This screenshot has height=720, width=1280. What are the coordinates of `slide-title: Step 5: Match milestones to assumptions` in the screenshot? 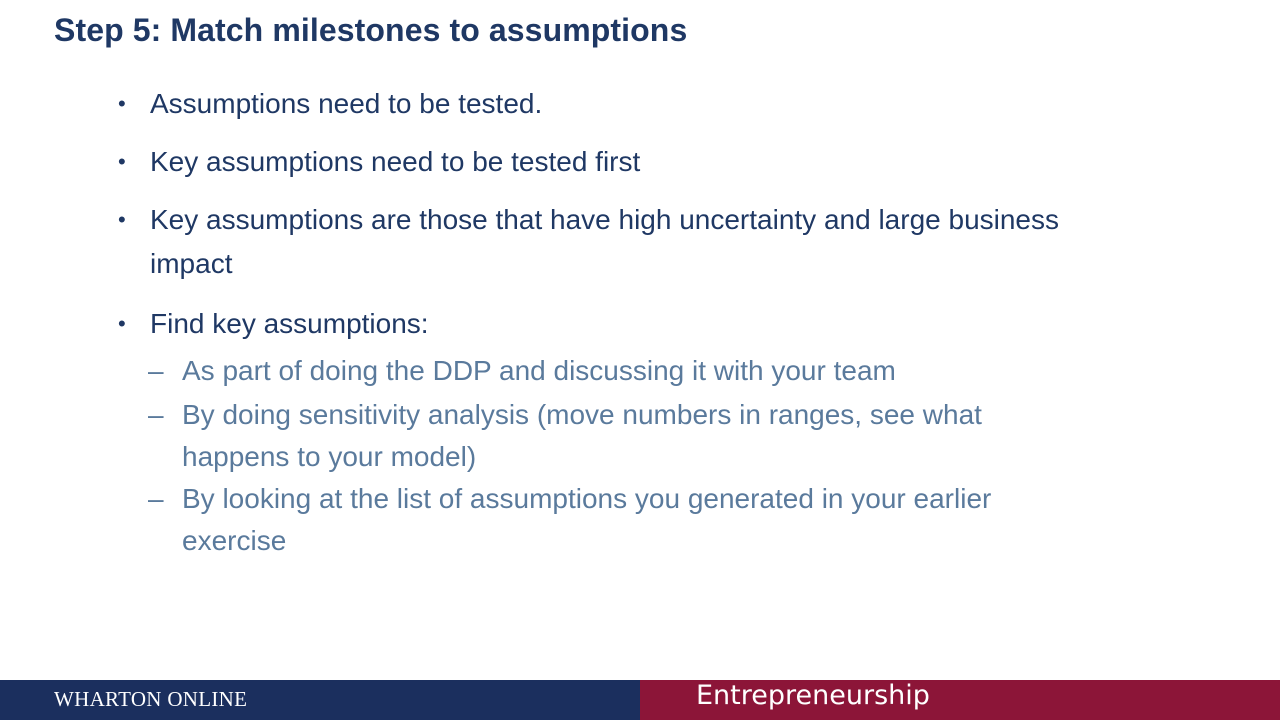 It's located at (371, 30).